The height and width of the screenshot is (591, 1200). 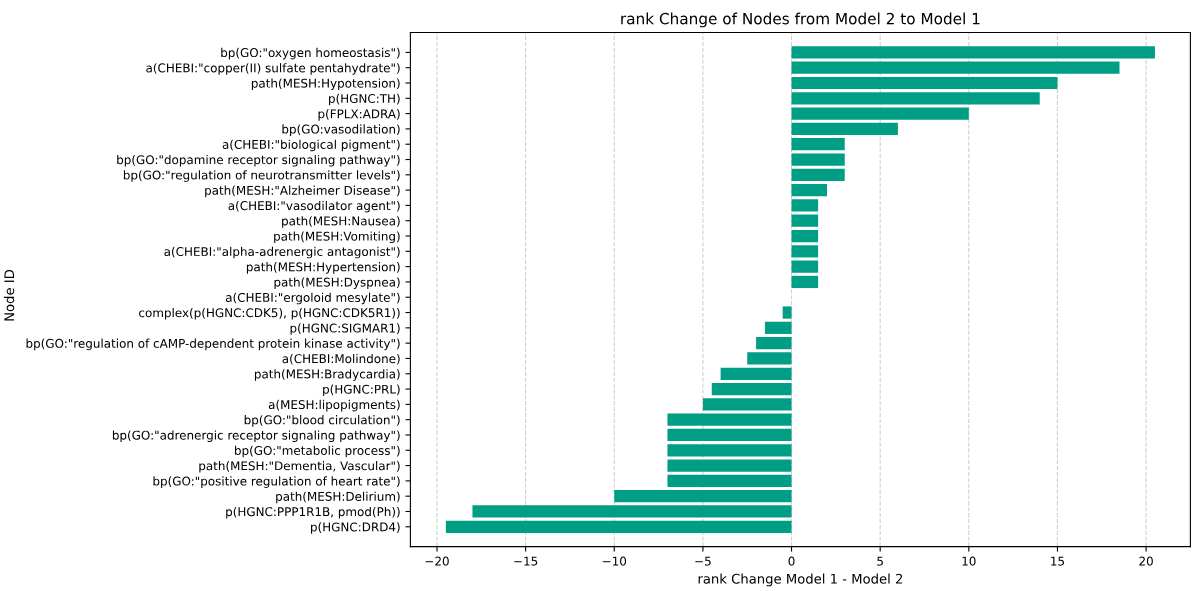 I want to click on x-tick-label: 20, so click(x=1146, y=561).